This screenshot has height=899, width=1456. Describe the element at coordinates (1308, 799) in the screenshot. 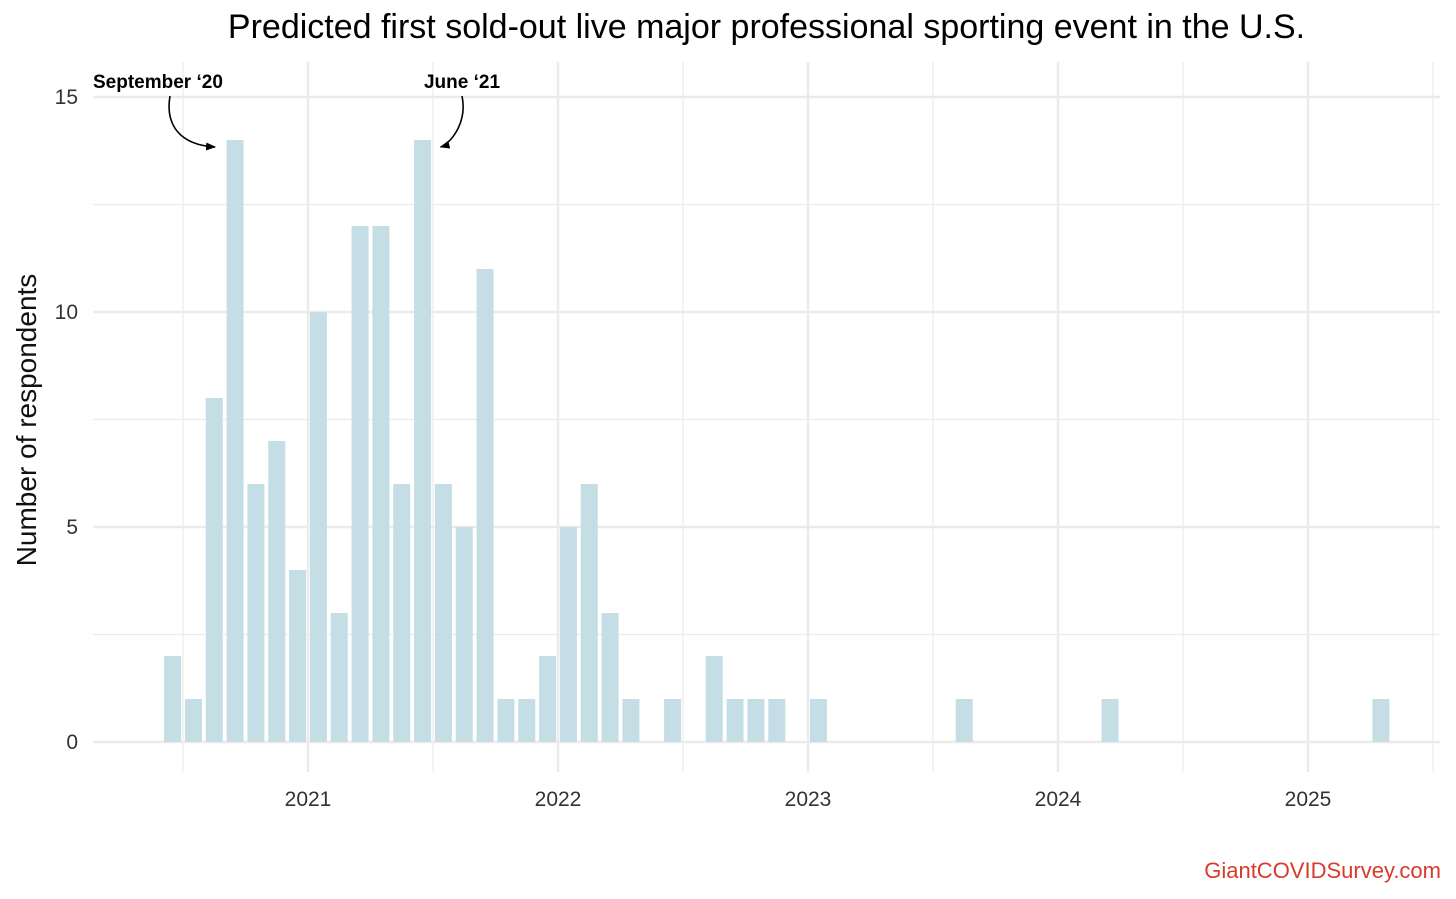

I see `x-tick-label: 2025` at that location.